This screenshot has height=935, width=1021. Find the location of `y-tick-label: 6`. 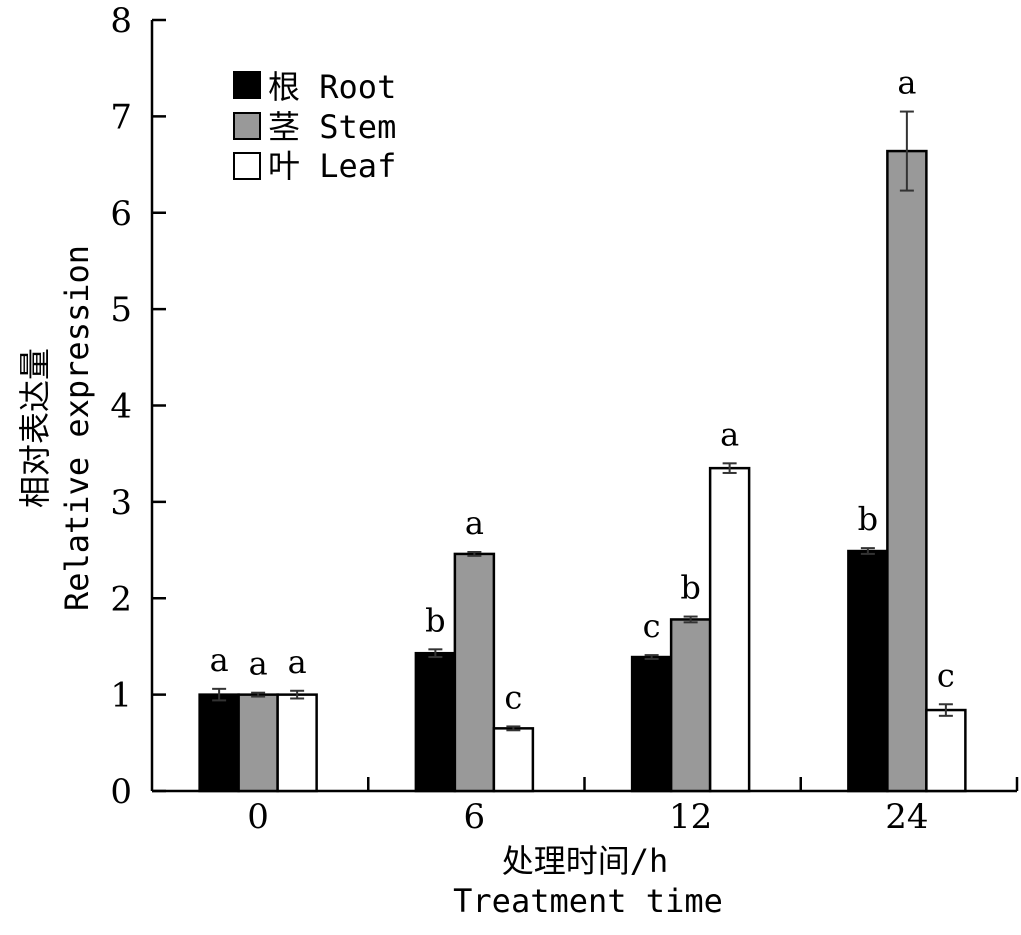

y-tick-label: 6 is located at coordinates (121, 214).